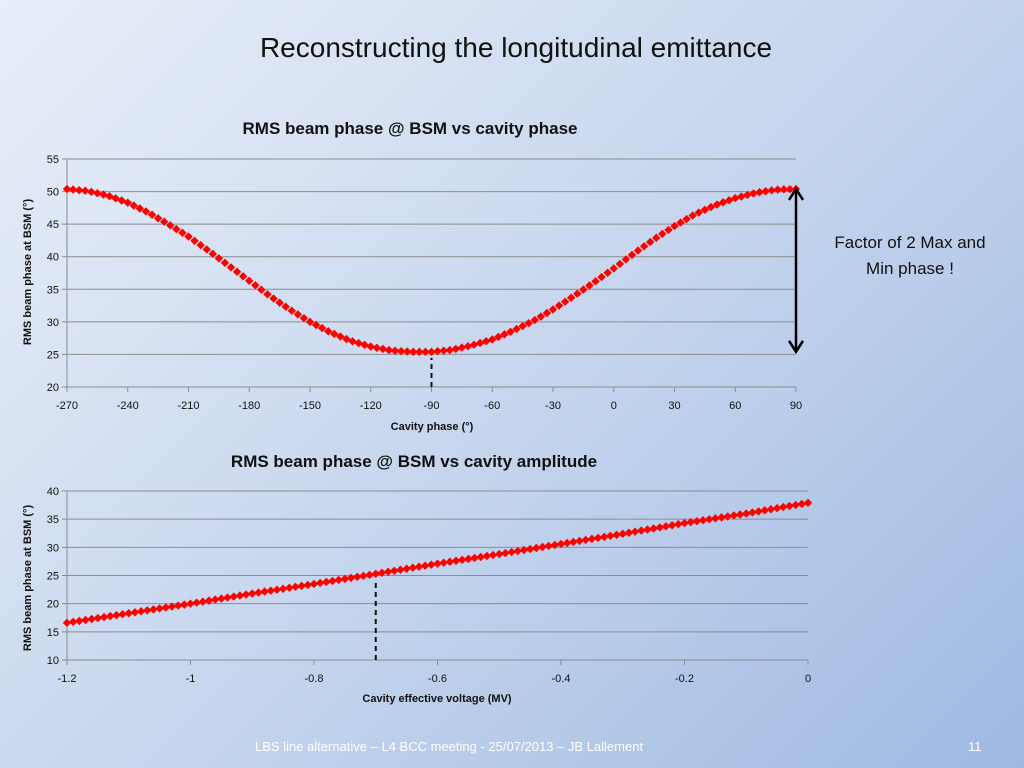  I want to click on annotation-line-2: Min phase !, so click(910, 268).